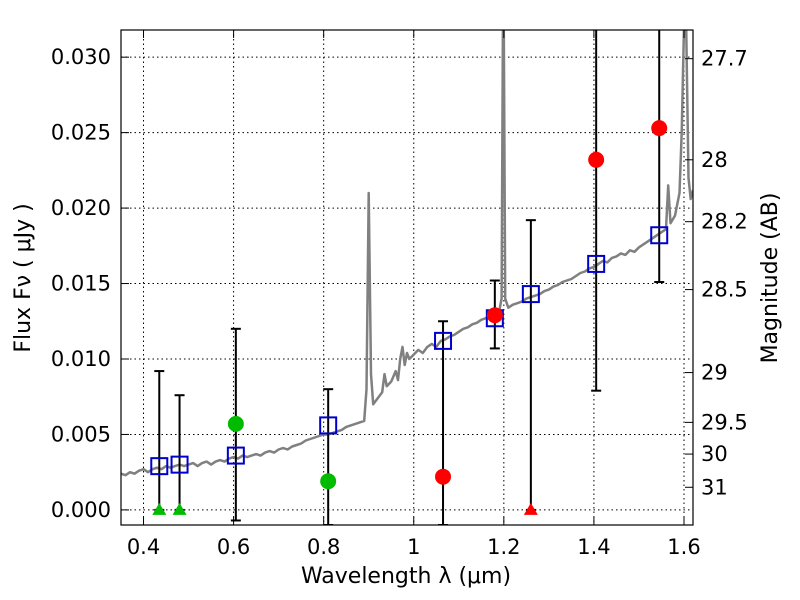 Image resolution: width=800 pixels, height=600 pixels. I want to click on x-tick-label: 0.8, so click(323, 547).